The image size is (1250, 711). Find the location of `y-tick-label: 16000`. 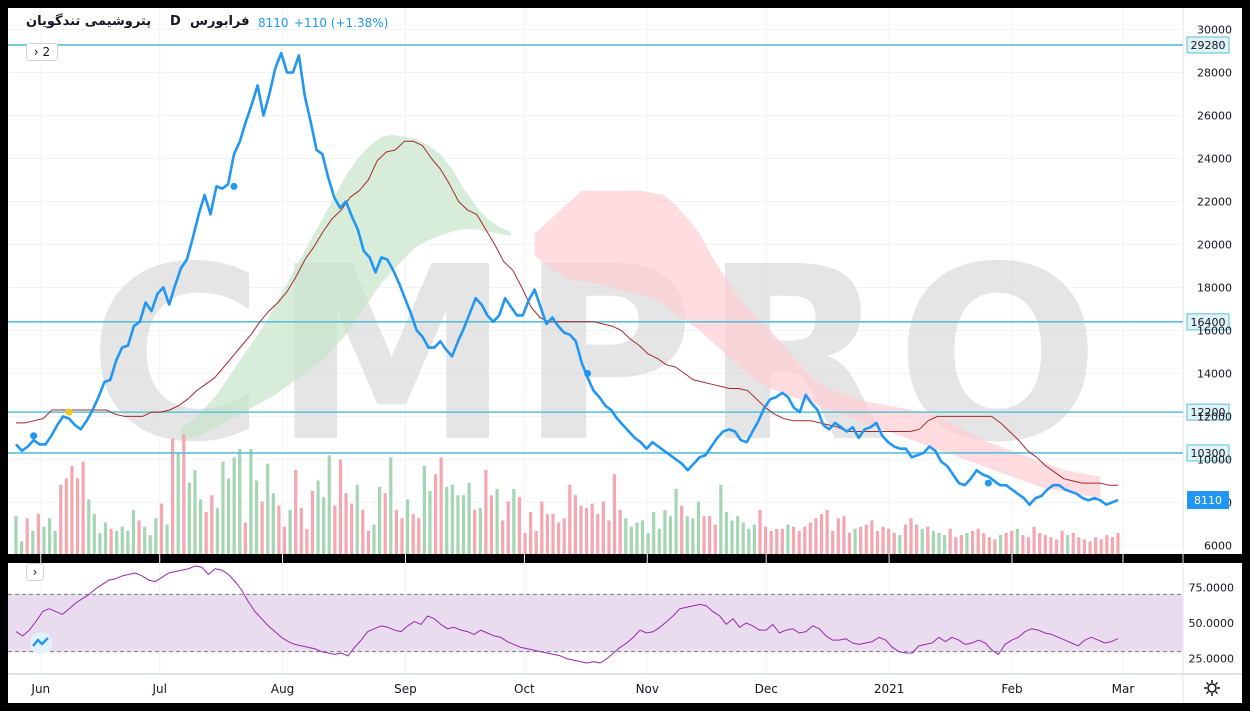

y-tick-label: 16000 is located at coordinates (1214, 330).